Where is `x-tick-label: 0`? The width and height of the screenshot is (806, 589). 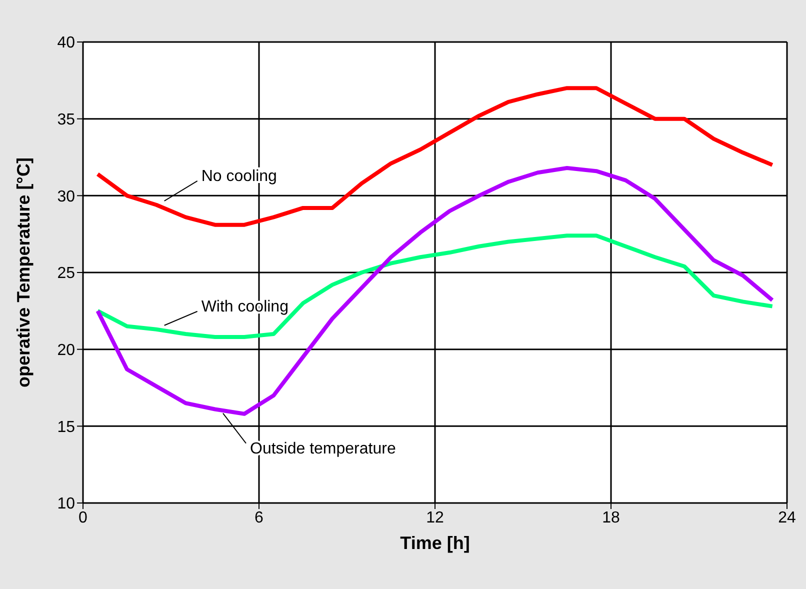
x-tick-label: 0 is located at coordinates (83, 517).